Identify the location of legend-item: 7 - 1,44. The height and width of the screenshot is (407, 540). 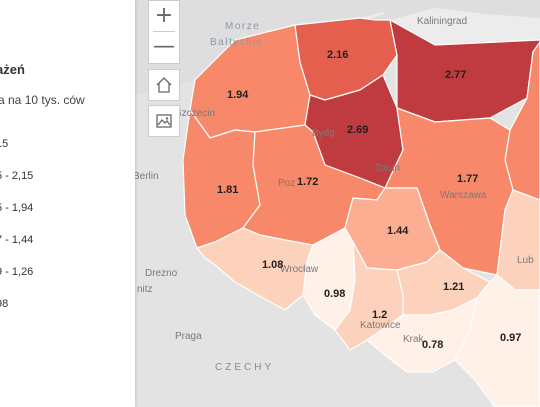
(17, 240).